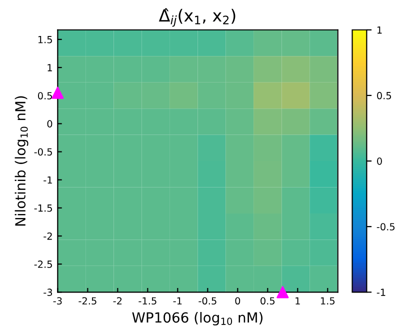  What do you see at coordinates (43, 152) in the screenshot?
I see `y-tick-label: -0.5` at bounding box center [43, 152].